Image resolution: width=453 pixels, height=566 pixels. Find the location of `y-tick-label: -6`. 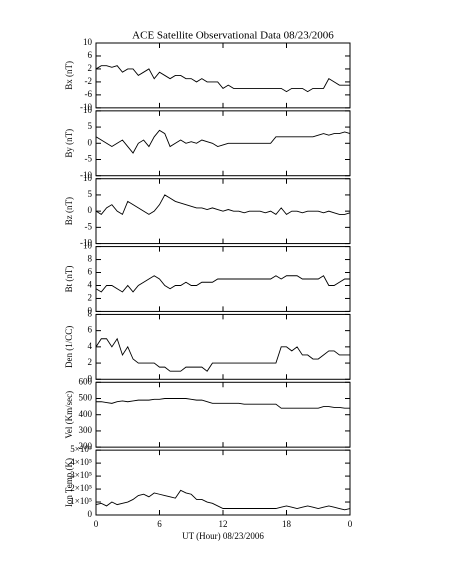

y-tick-label: -6 is located at coordinates (89, 94).